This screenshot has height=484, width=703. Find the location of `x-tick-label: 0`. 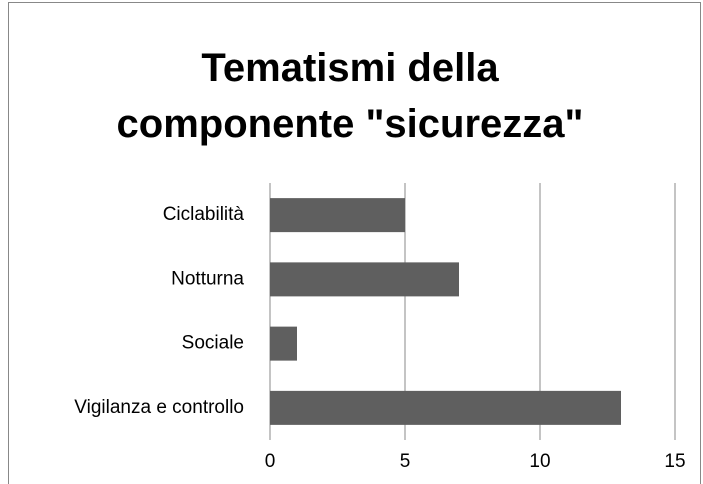

x-tick-label: 0 is located at coordinates (270, 461).